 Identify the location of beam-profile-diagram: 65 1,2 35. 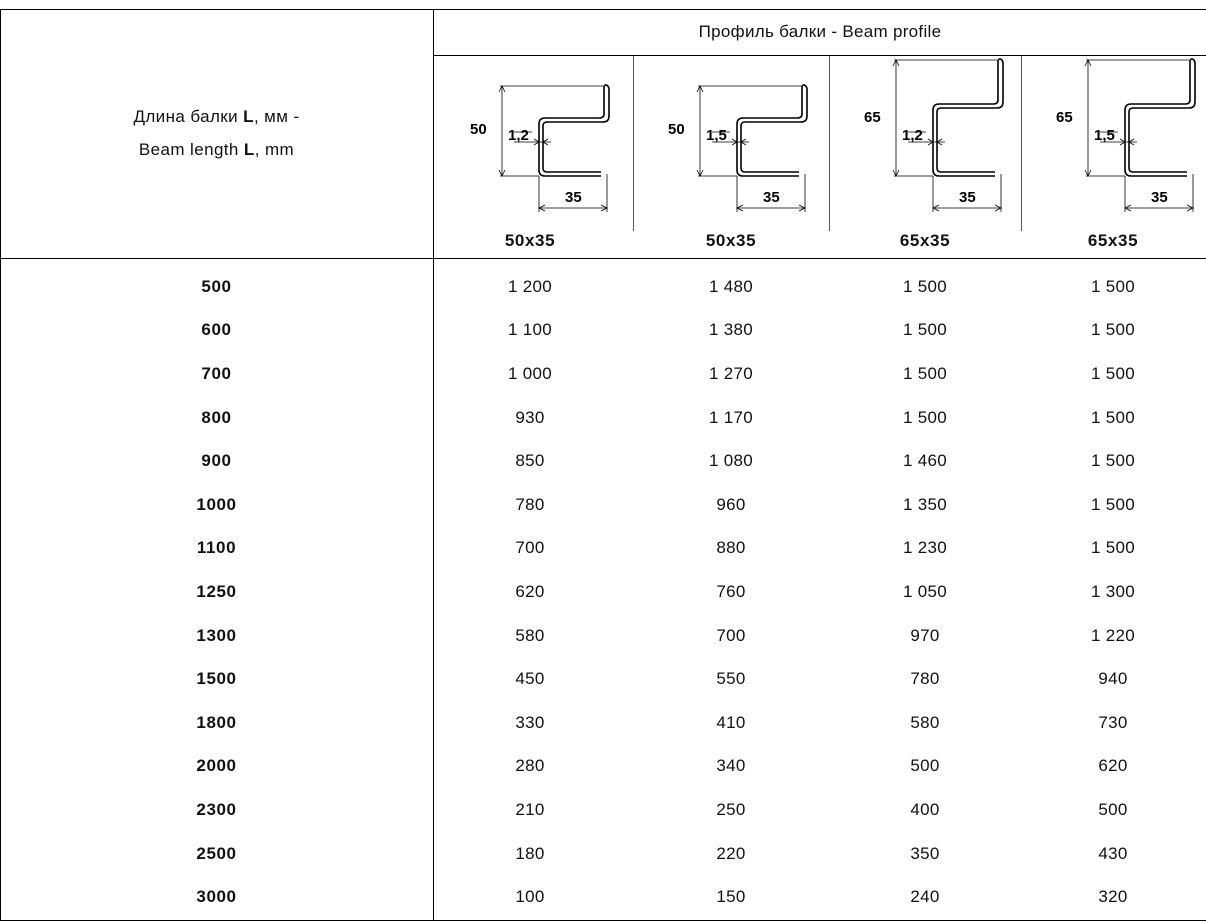
(934, 135).